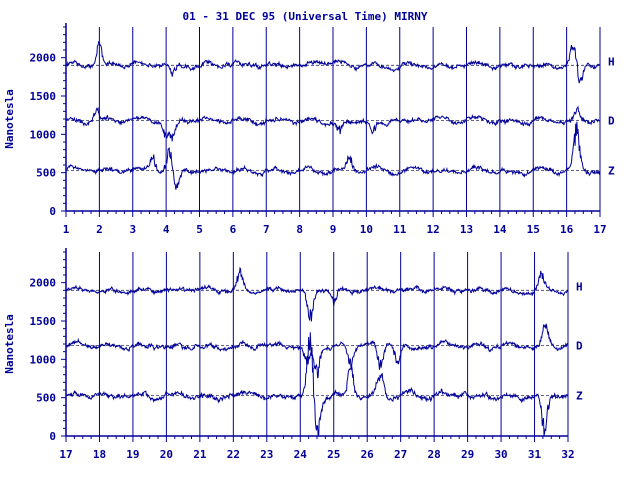 The height and width of the screenshot is (480, 640). What do you see at coordinates (567, 454) in the screenshot?
I see `x-tick-label: 32` at bounding box center [567, 454].